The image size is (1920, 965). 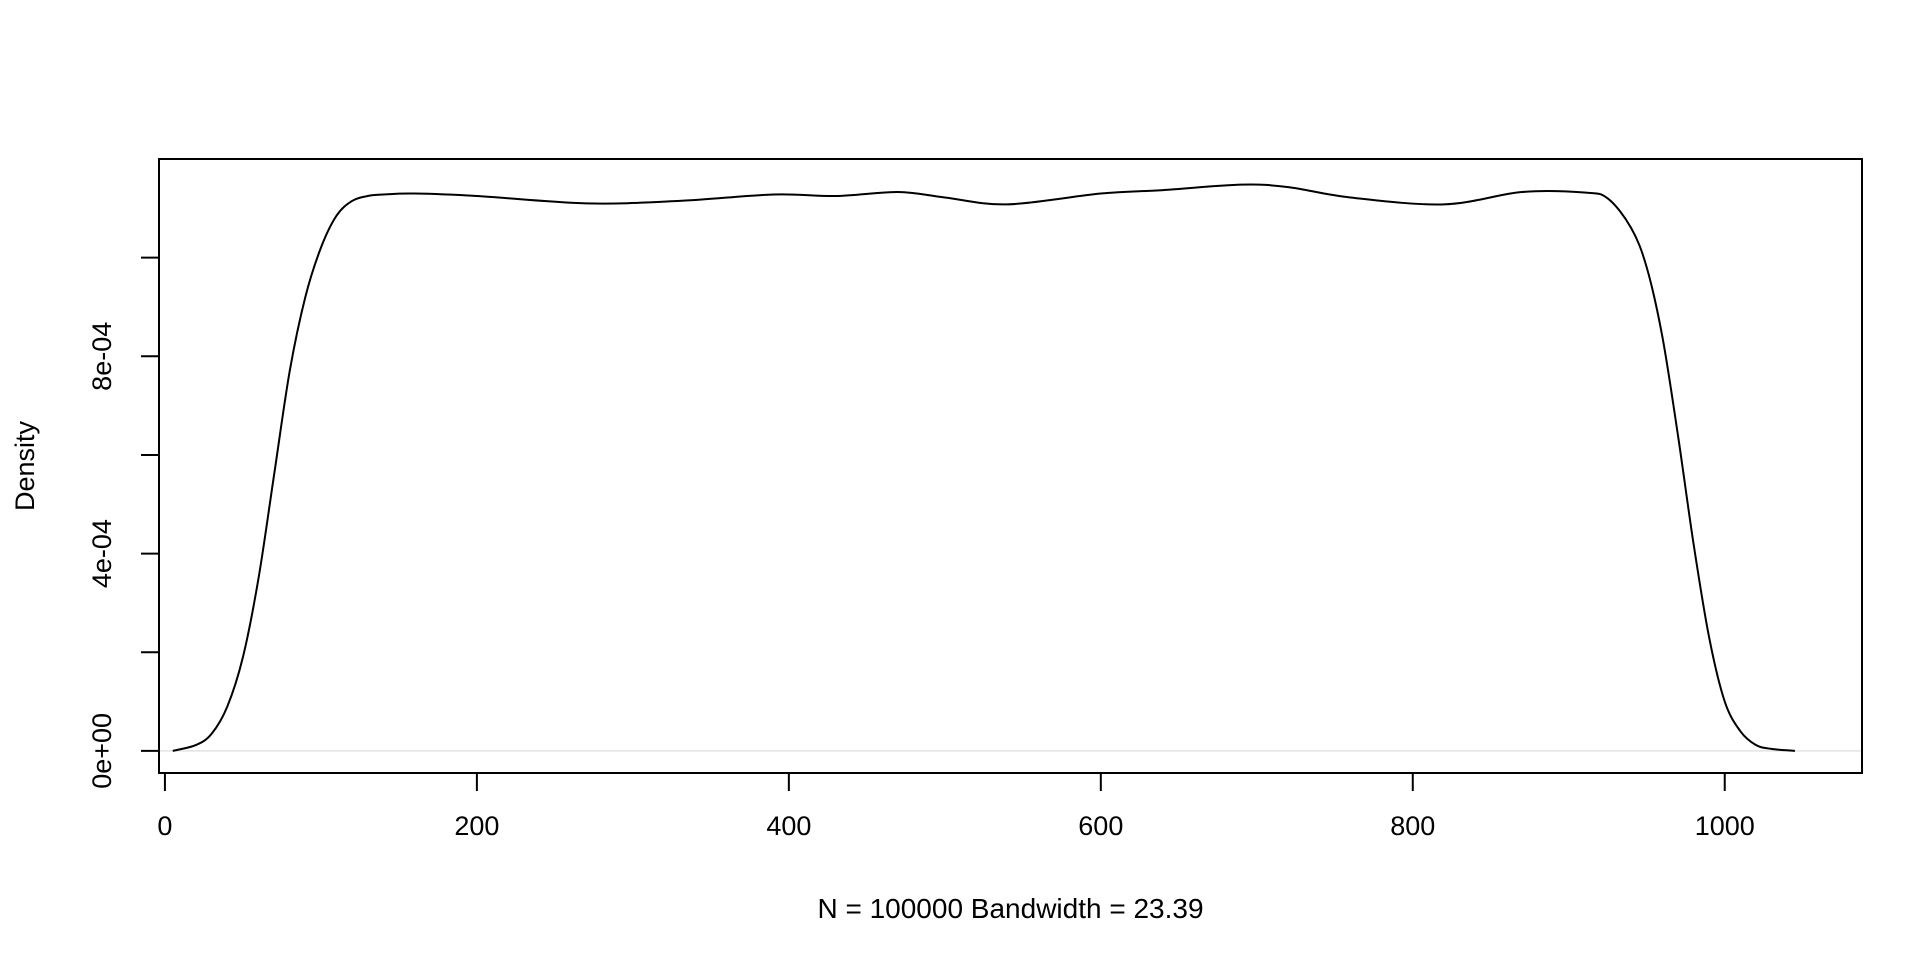 What do you see at coordinates (788, 826) in the screenshot?
I see `x-tick-label-2: 400` at bounding box center [788, 826].